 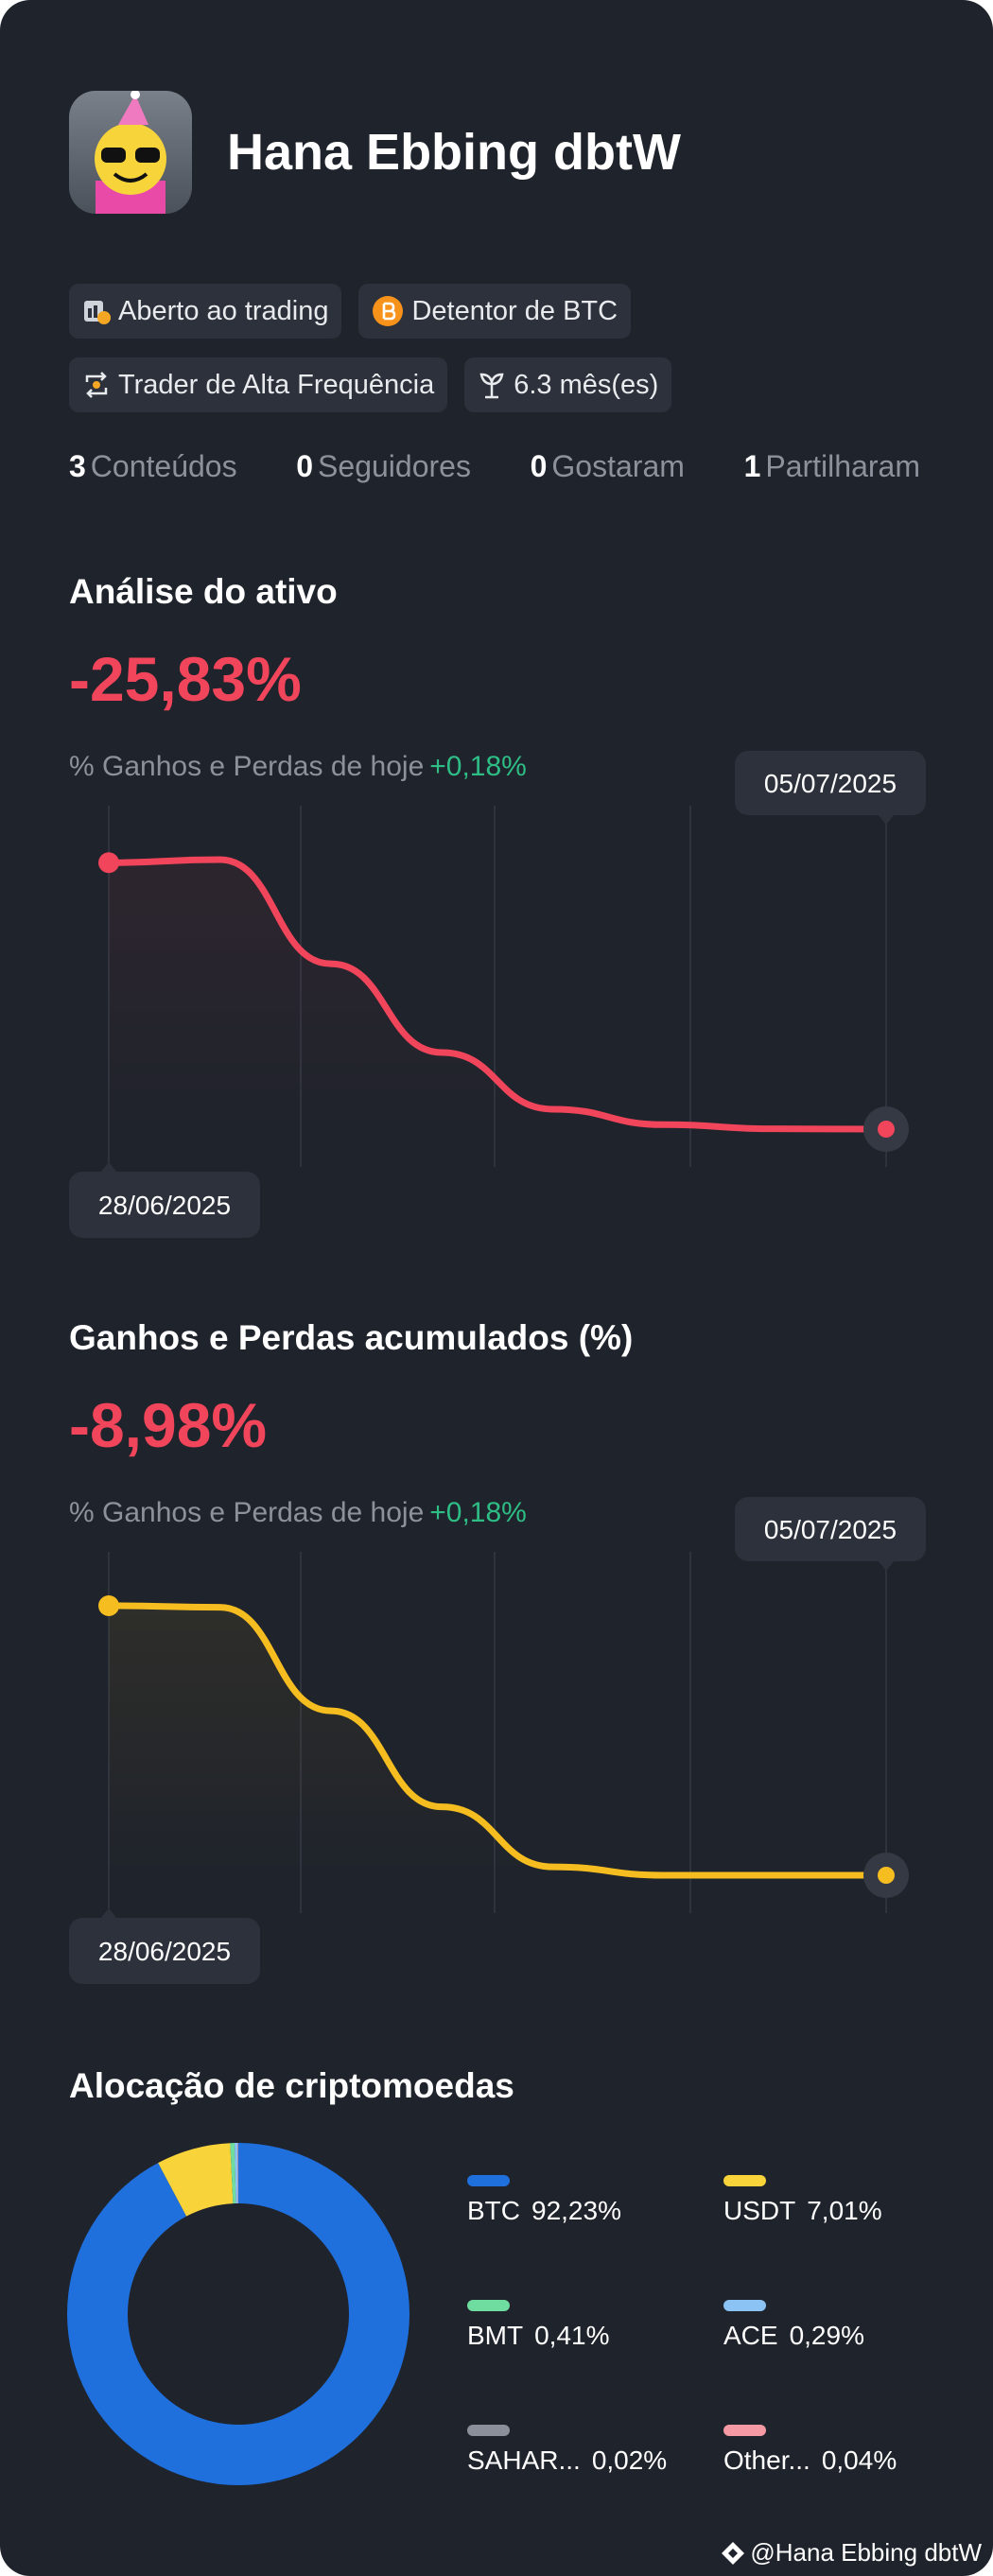 What do you see at coordinates (223, 310) in the screenshot?
I see `badge-text: Aberto ao trading` at bounding box center [223, 310].